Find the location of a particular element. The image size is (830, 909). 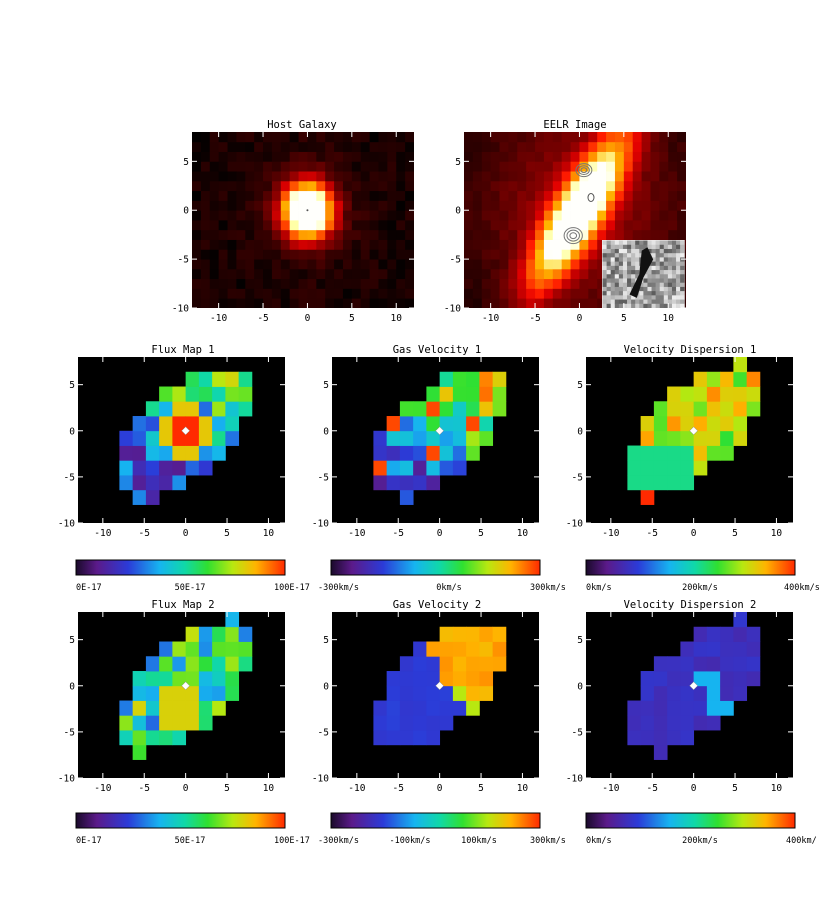

axes: -10 -5 0 5 10 -10 -5 0 5 is located at coordinates (425, 448).